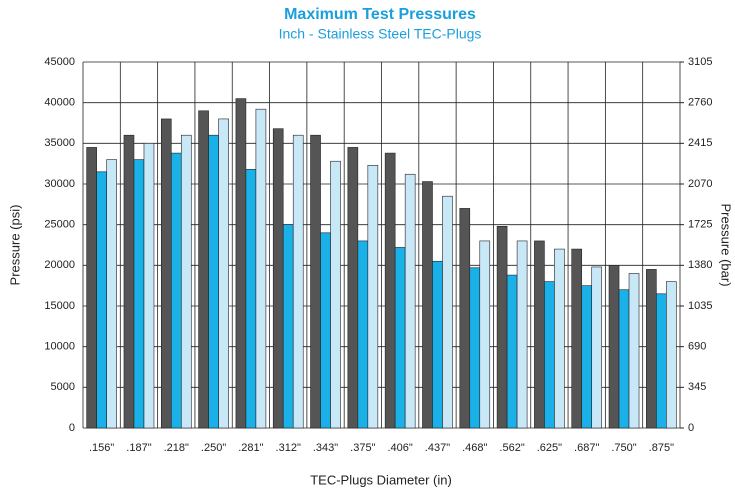 Image resolution: width=735 pixels, height=494 pixels. Describe the element at coordinates (362, 448) in the screenshot. I see `x-tick-label: .375"` at that location.